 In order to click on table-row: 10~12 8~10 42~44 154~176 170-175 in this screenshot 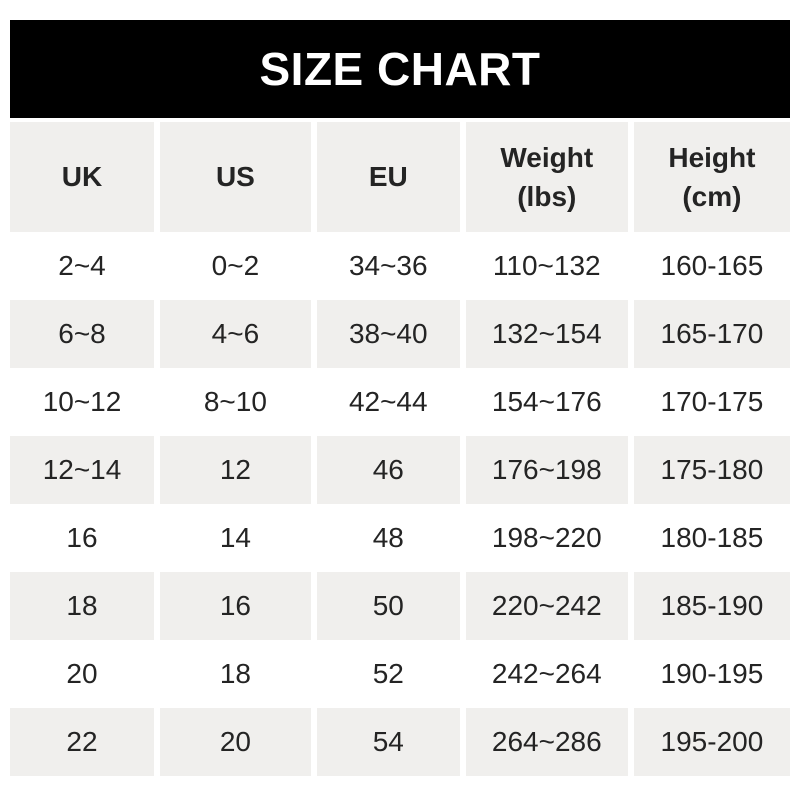, I will do `click(400, 402)`.